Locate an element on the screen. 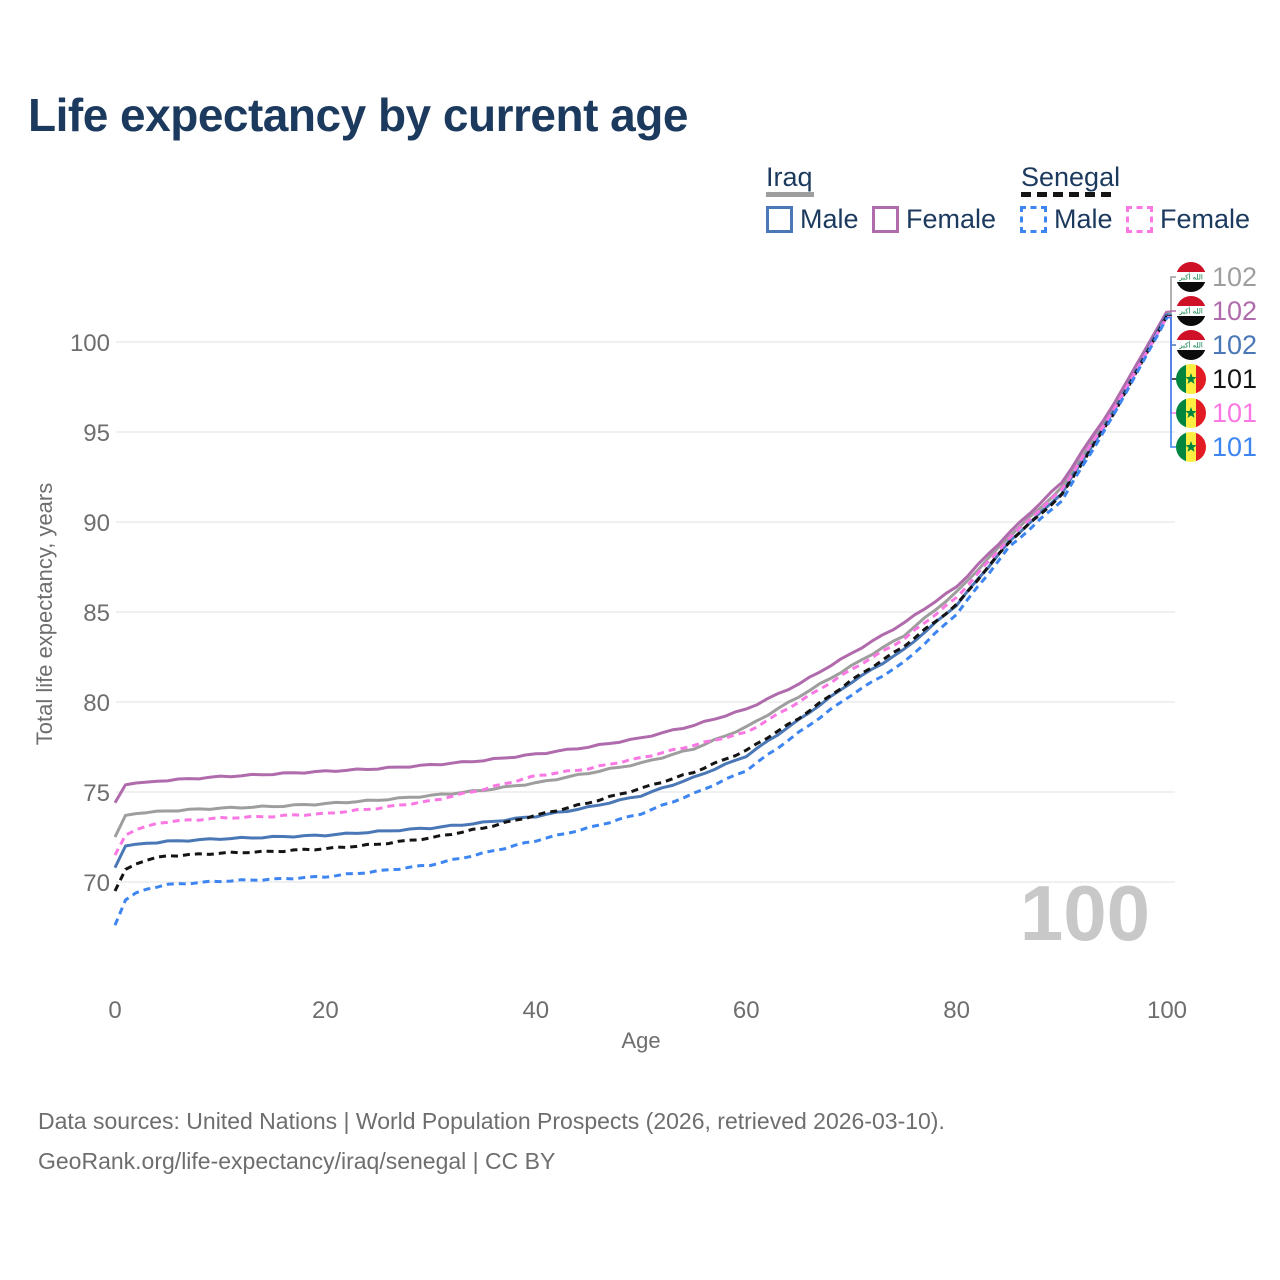  x-tick-label: 40 is located at coordinates (535, 1010).